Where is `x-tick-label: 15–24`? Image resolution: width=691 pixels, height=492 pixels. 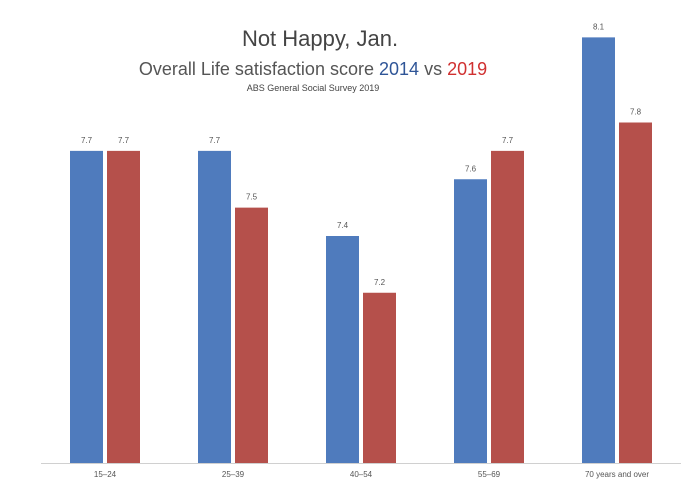
x-tick-label: 15–24 is located at coordinates (105, 474).